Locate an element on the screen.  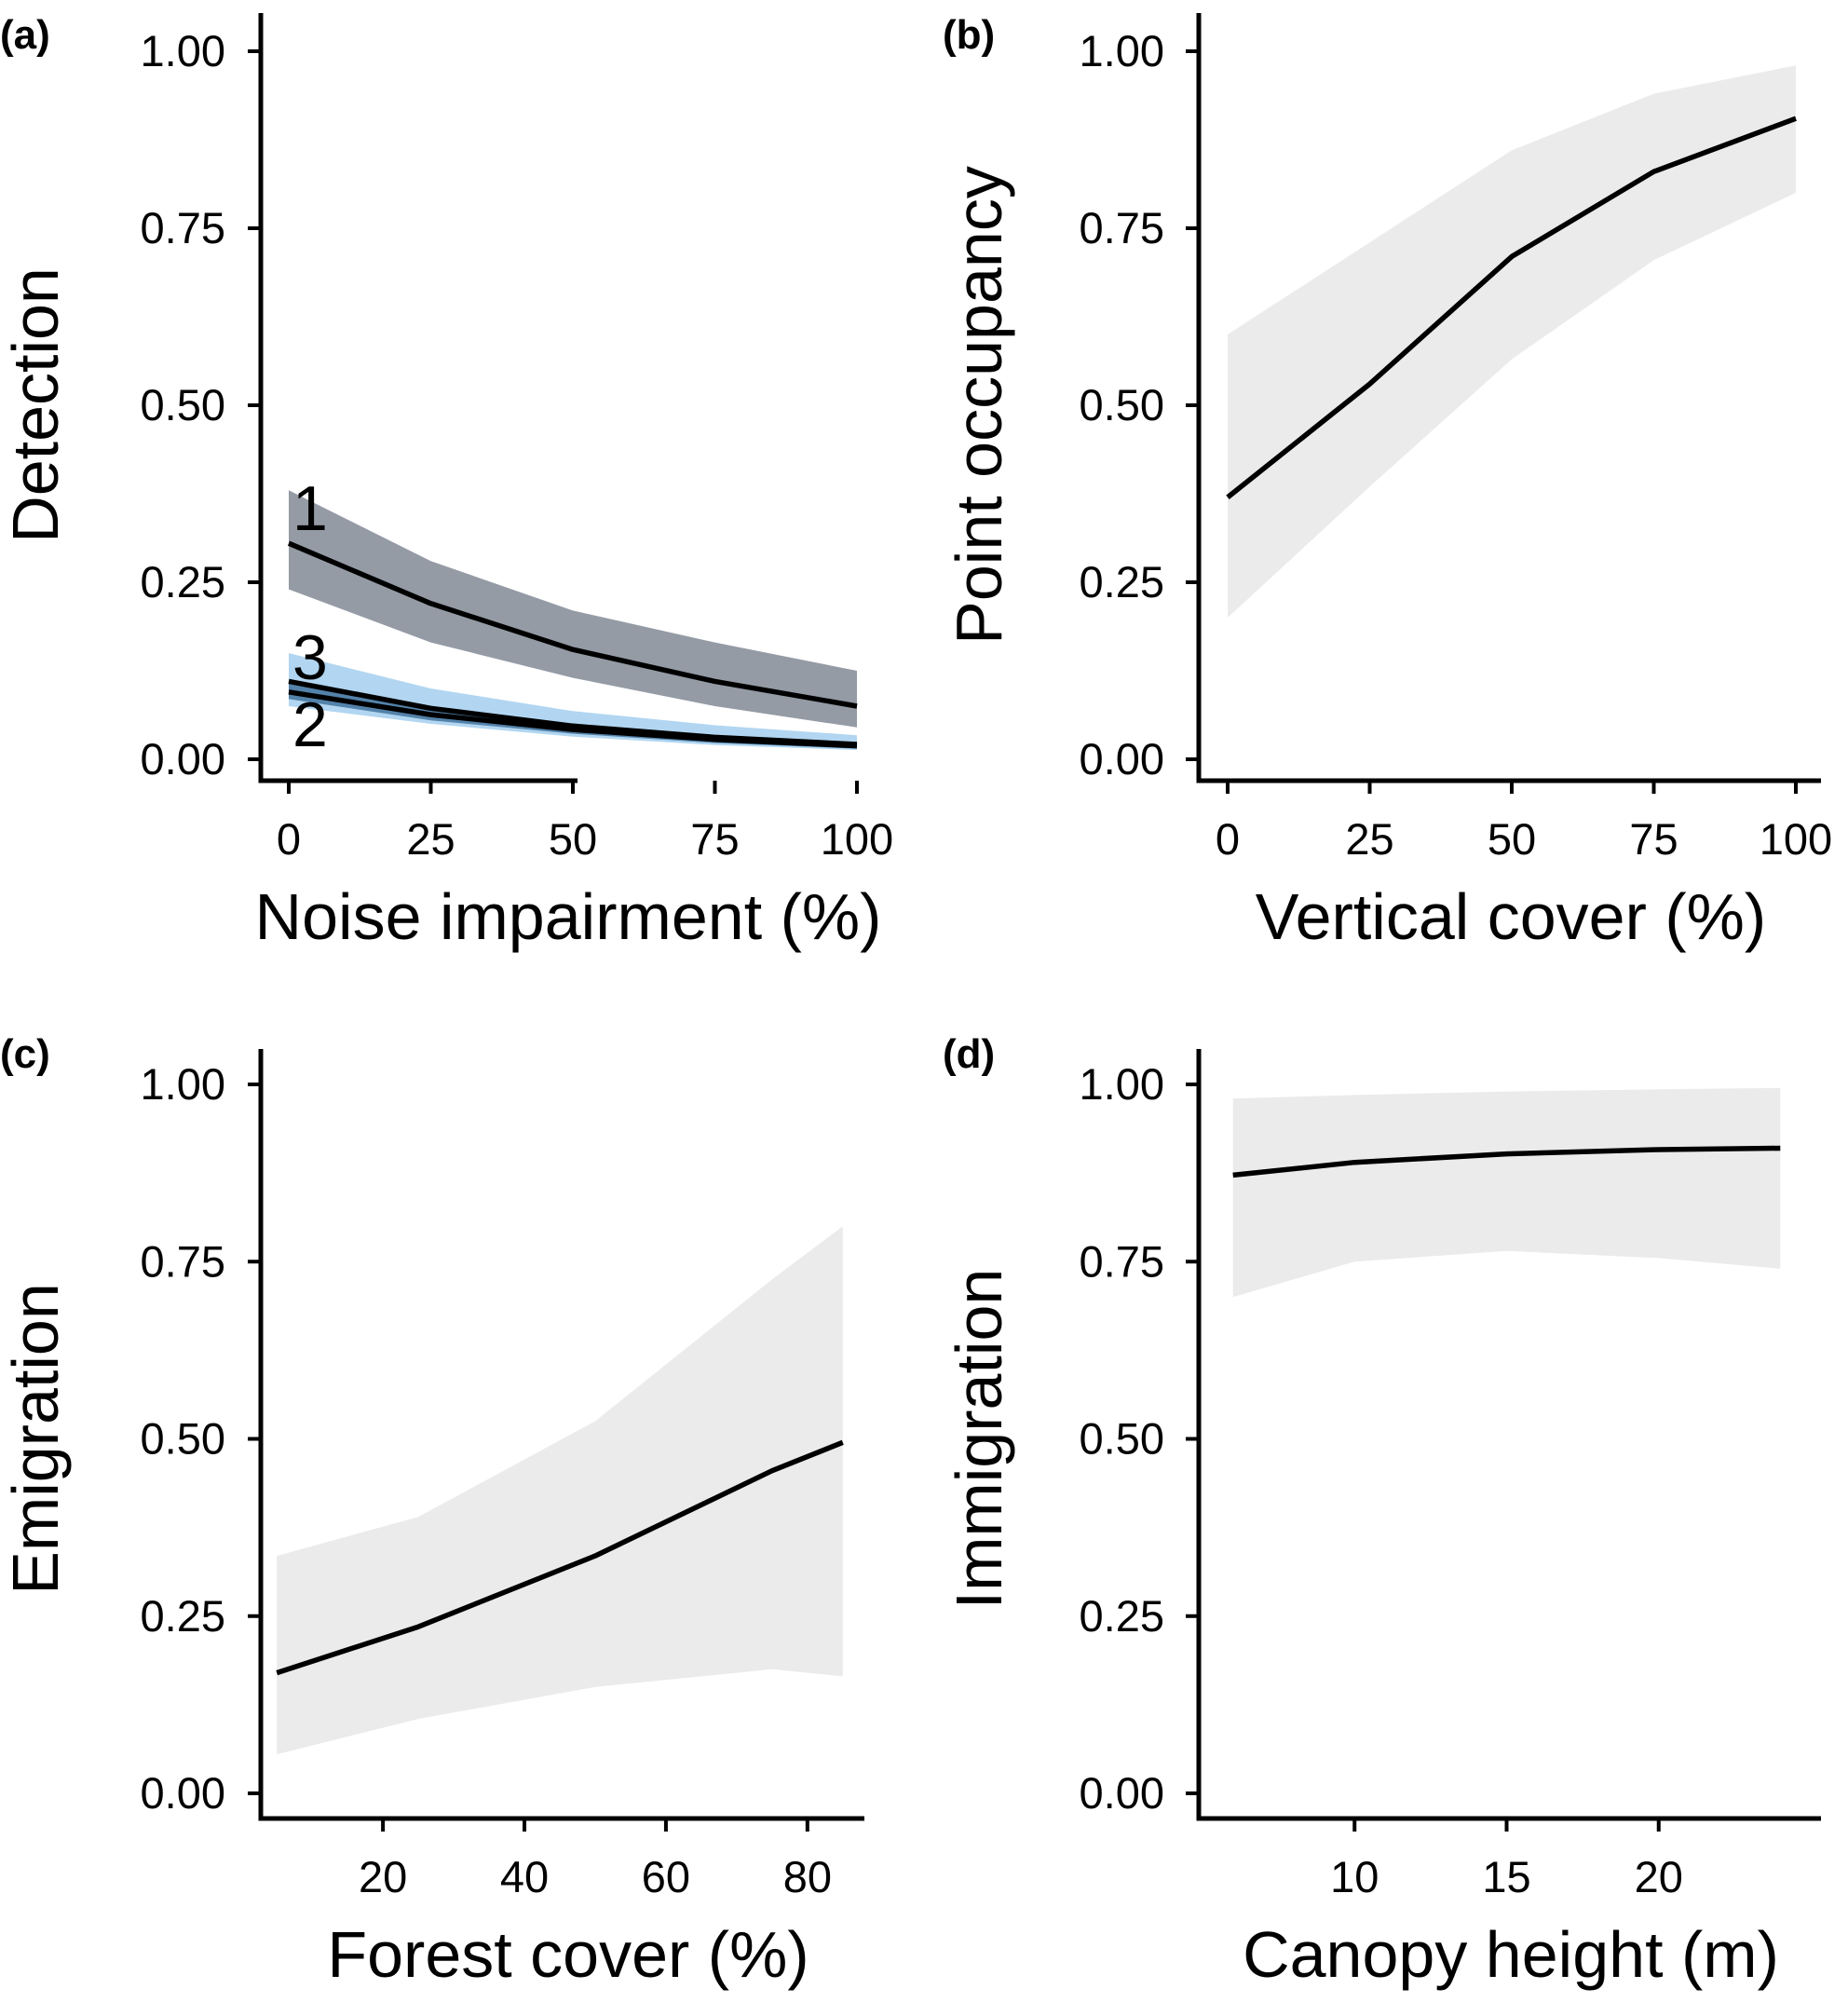
panel-label-d: (d) is located at coordinates (969, 1054).